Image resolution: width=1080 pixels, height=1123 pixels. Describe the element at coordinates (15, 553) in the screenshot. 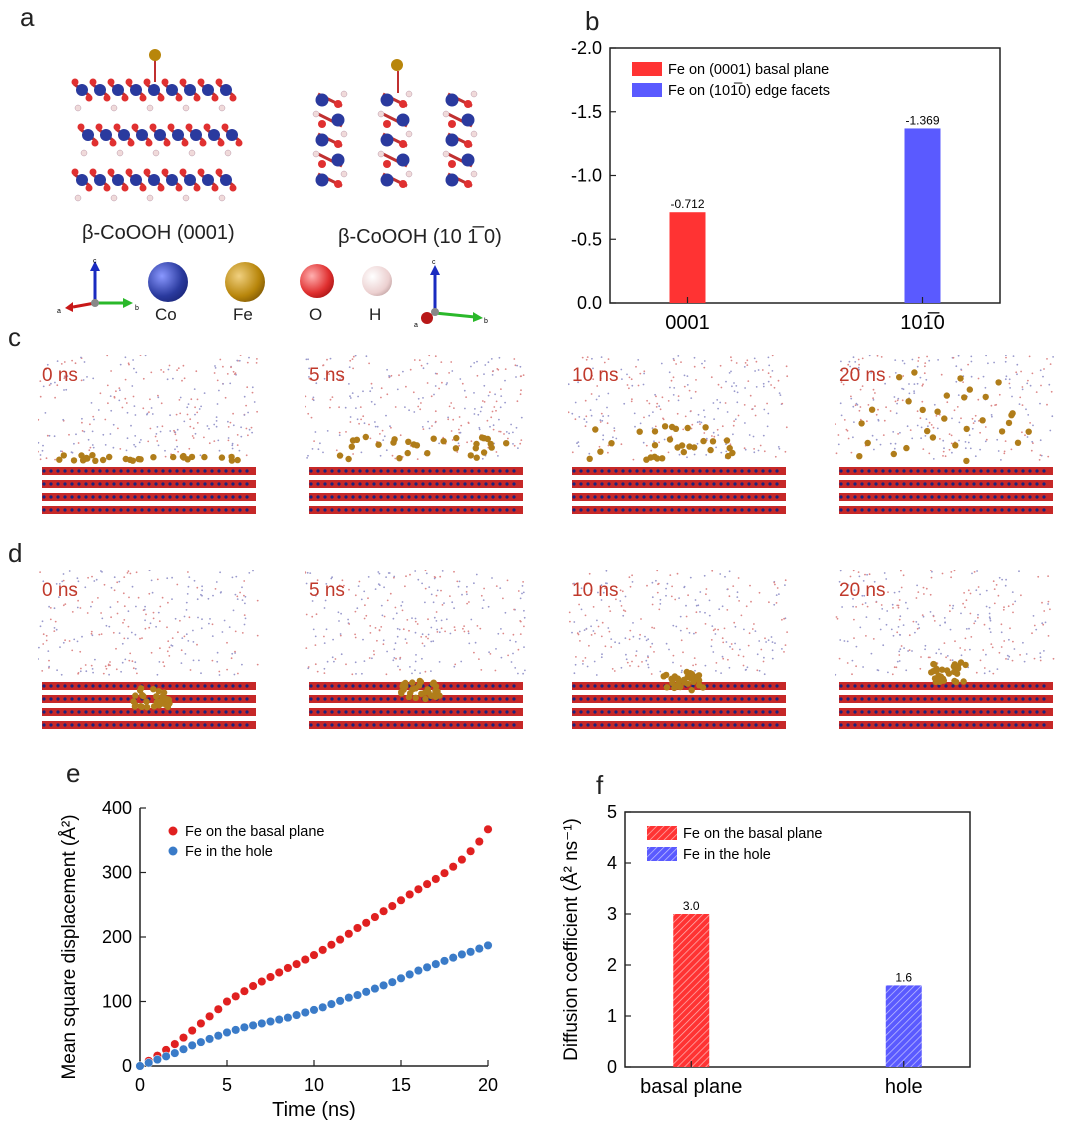

I see `panel-d-letter: d` at that location.